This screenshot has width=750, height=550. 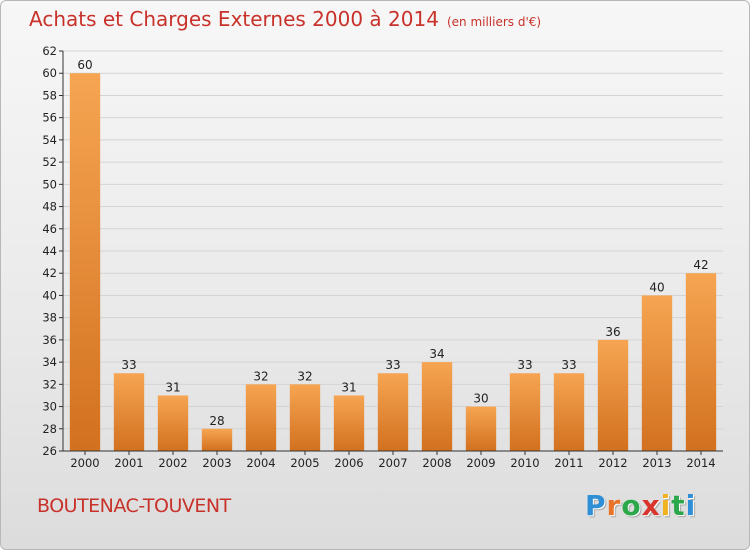 What do you see at coordinates (216, 421) in the screenshot?
I see `value-label: 28` at bounding box center [216, 421].